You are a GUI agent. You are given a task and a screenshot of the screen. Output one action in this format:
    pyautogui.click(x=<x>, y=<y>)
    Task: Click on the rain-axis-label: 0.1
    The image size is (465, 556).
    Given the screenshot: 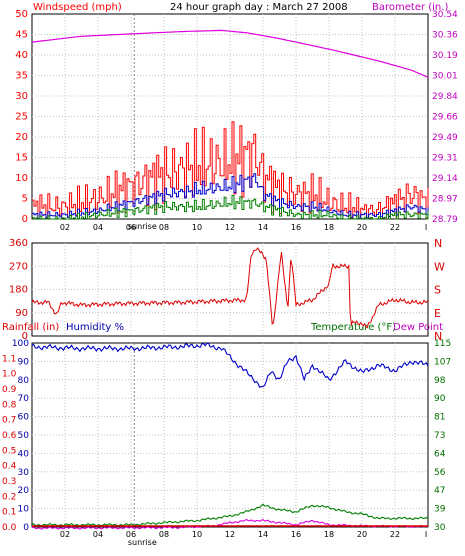 What is the action you would take?
    pyautogui.click(x=9, y=513)
    